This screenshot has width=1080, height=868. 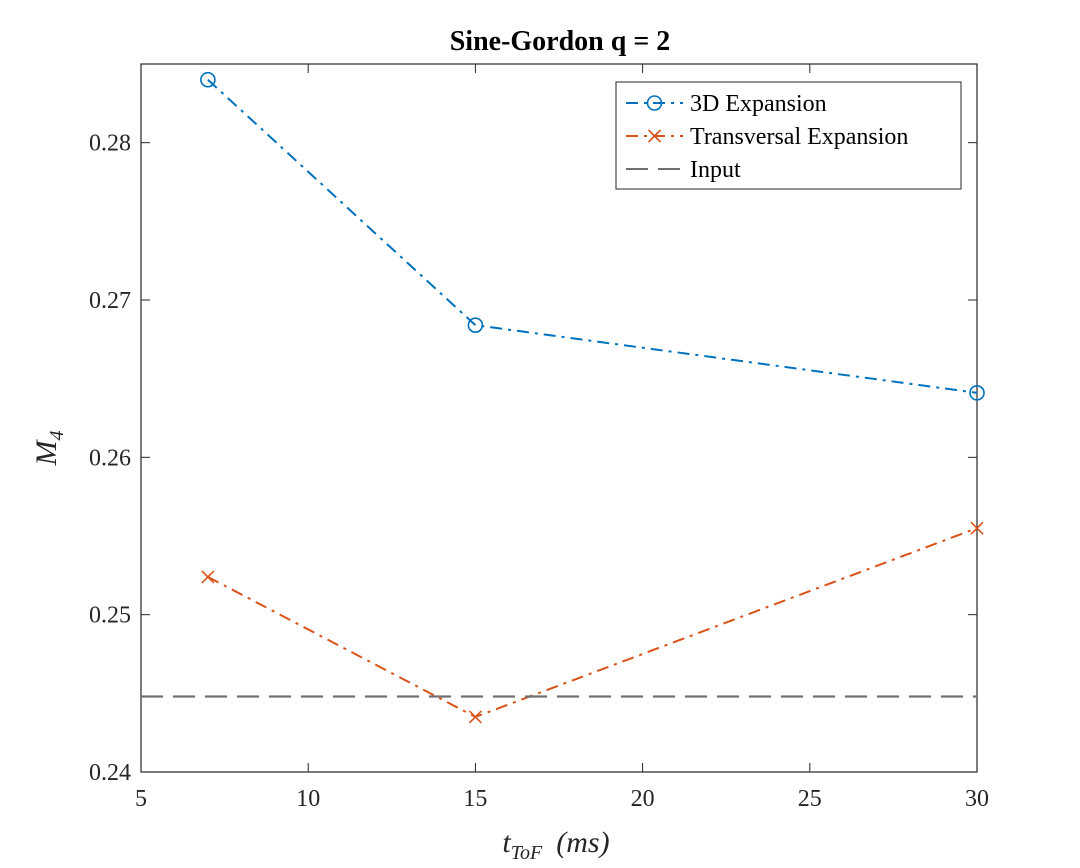 What do you see at coordinates (110, 458) in the screenshot?
I see `y-tick-label: 0.26` at bounding box center [110, 458].